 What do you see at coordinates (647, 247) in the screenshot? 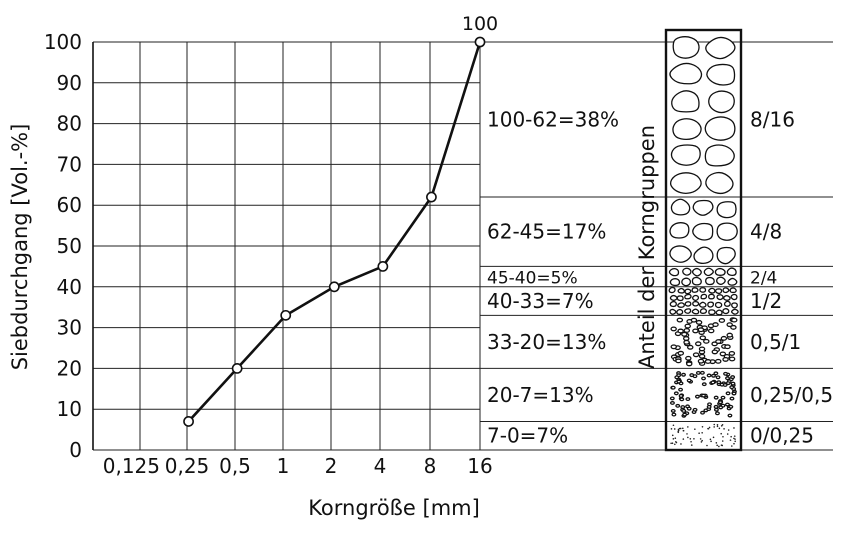
I see `group-column-label: Anteil der Korngruppen` at bounding box center [647, 247].